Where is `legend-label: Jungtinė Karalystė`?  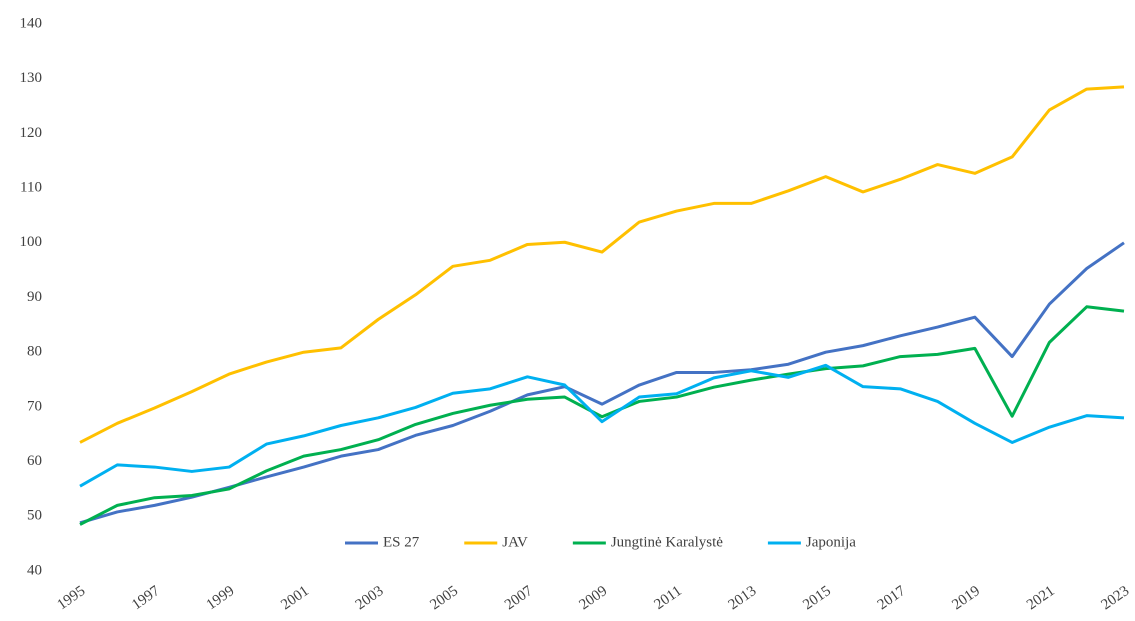
legend-label: Jungtinė Karalystė is located at coordinates (667, 542).